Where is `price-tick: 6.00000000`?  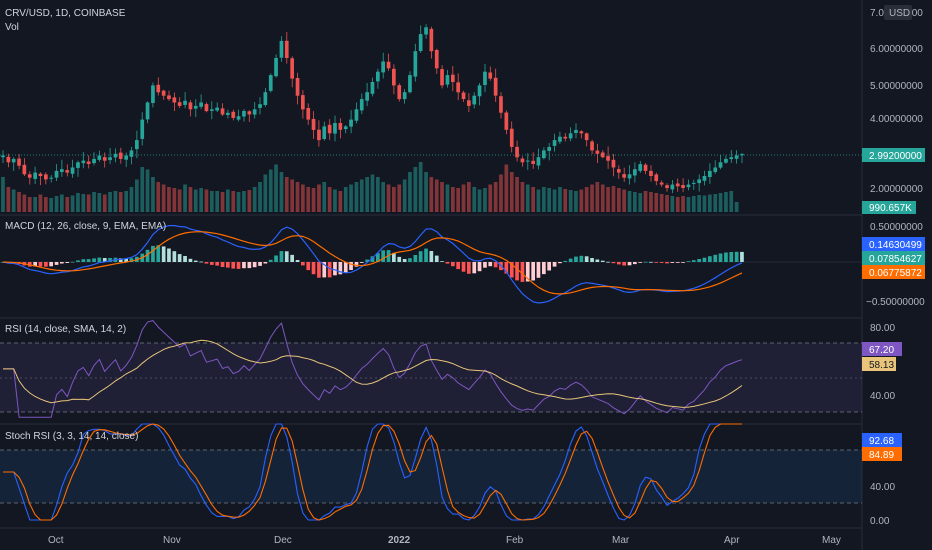
price-tick: 6.00000000 is located at coordinates (896, 49).